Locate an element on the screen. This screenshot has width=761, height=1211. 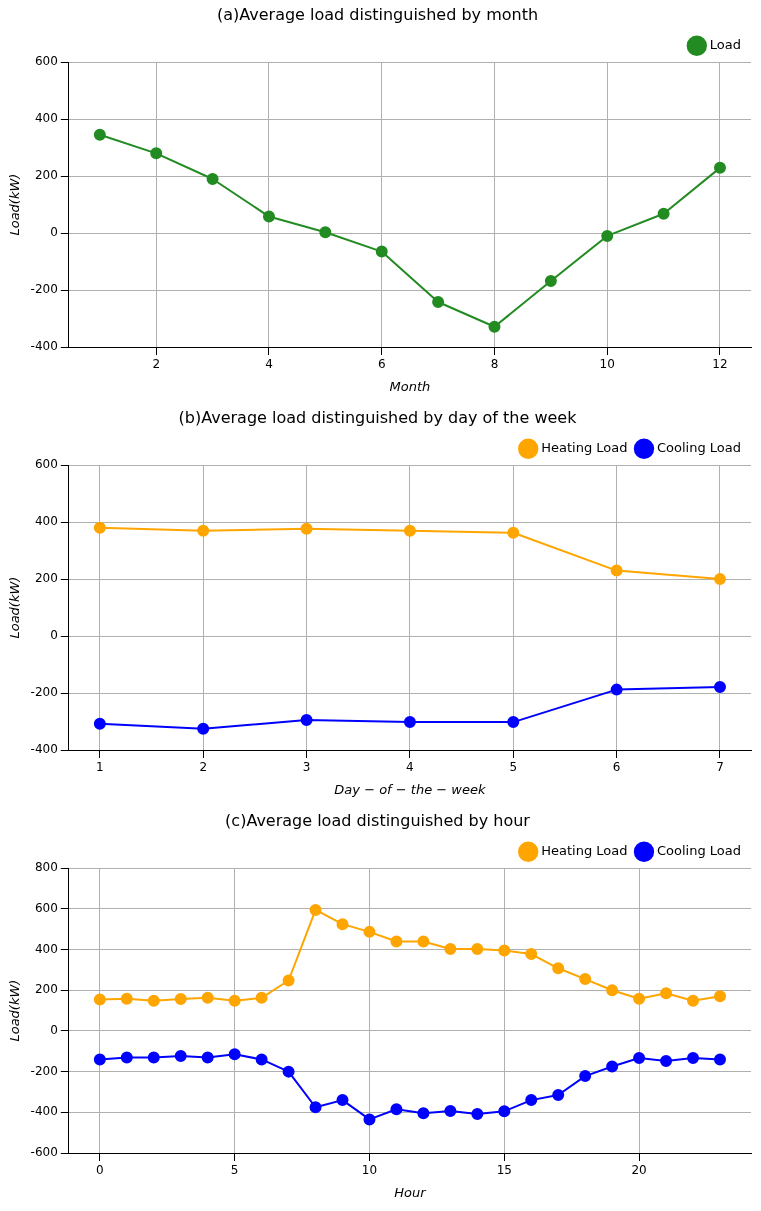
y-tick-label: -600 is located at coordinates (44, 1152).